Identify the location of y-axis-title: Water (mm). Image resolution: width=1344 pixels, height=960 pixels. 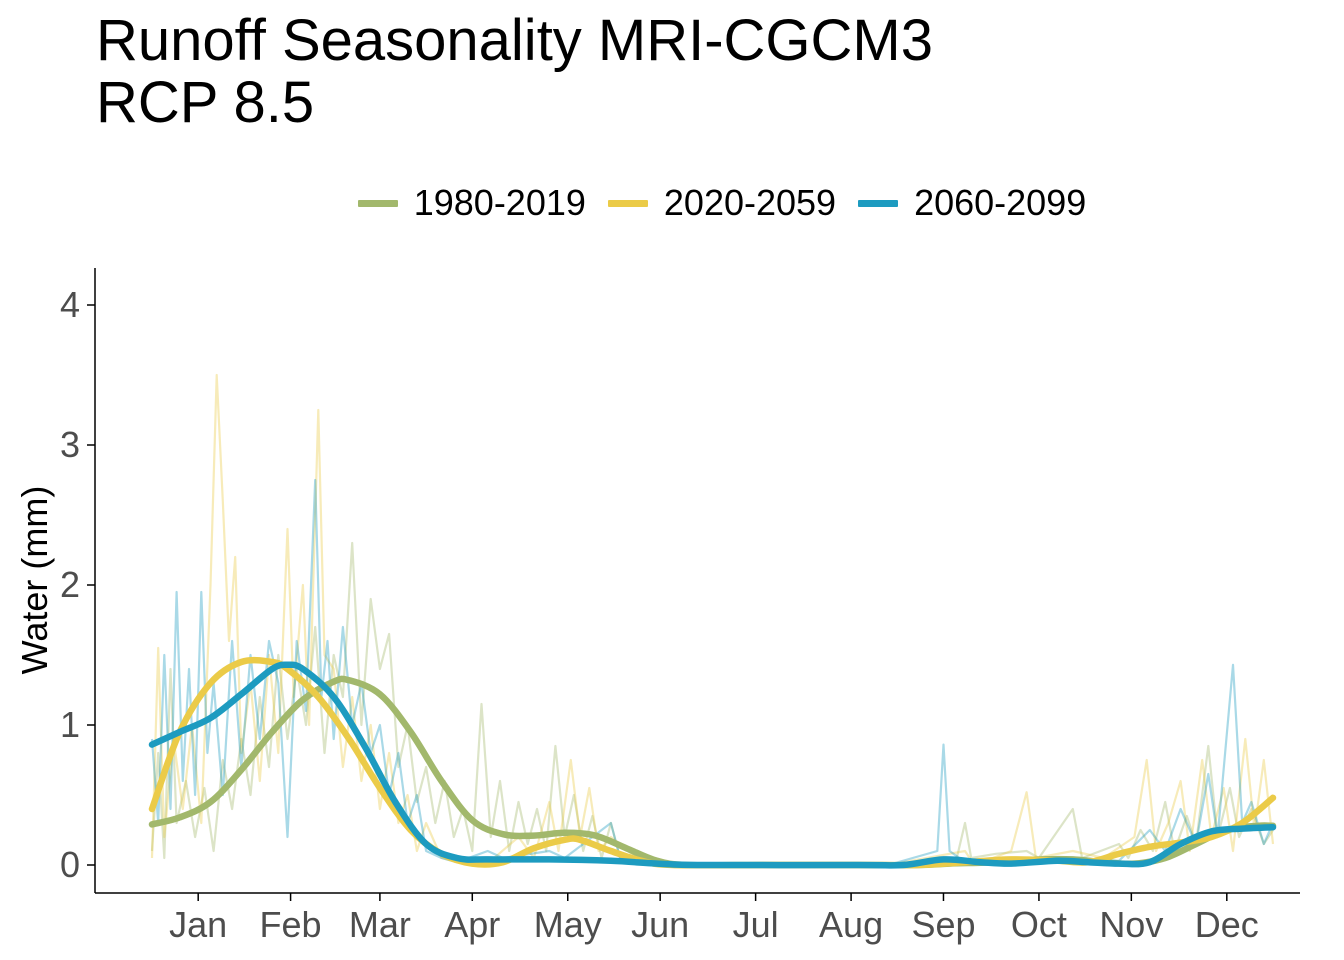
(34, 580).